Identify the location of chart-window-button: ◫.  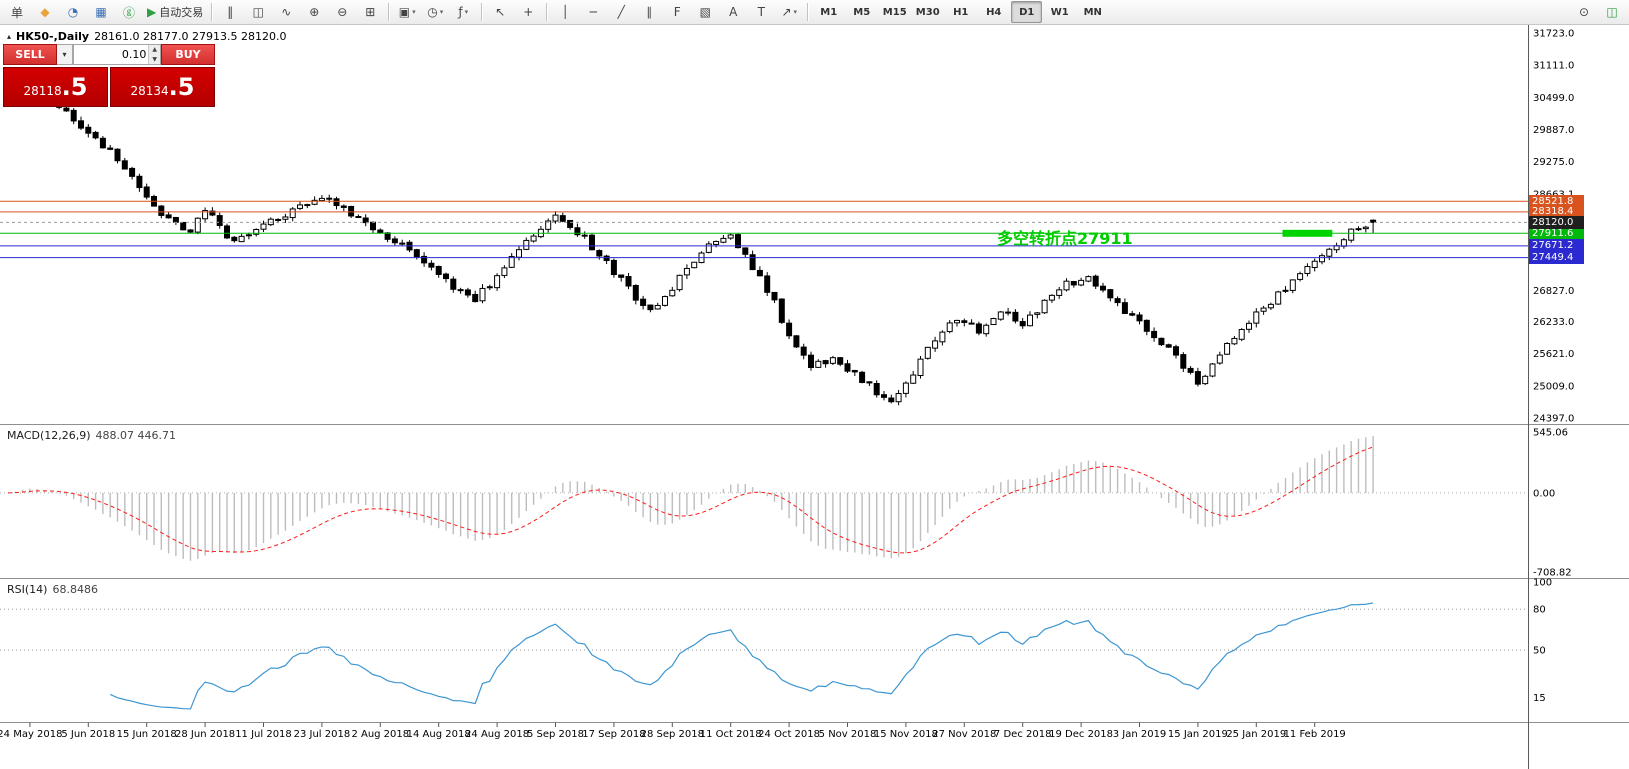
(1612, 12).